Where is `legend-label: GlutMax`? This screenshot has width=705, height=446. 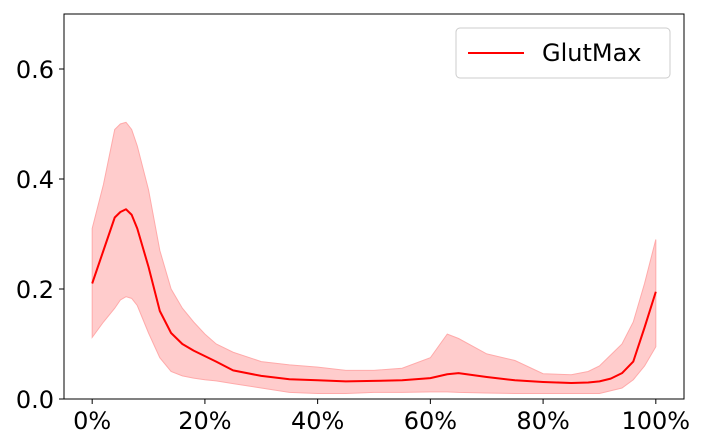 legend-label: GlutMax is located at coordinates (592, 53).